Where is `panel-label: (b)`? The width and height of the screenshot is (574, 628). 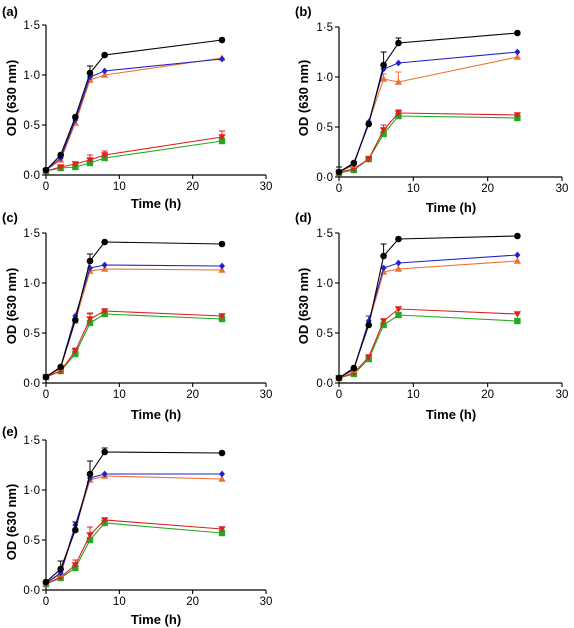
panel-label: (b) is located at coordinates (303, 11).